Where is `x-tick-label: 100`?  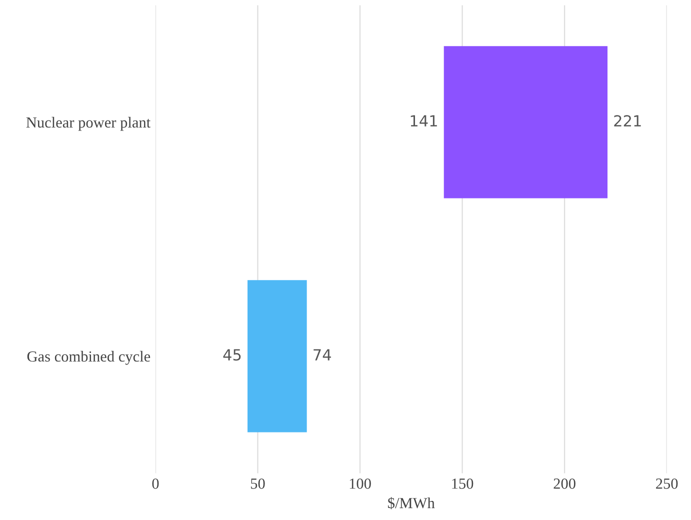
x-tick-label: 100 is located at coordinates (360, 483).